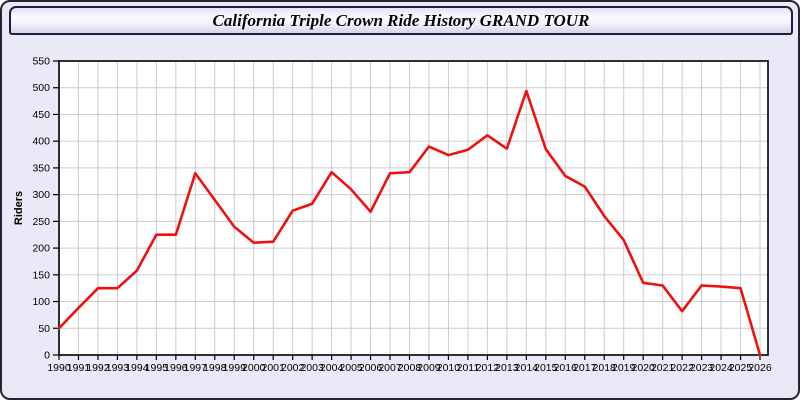 The height and width of the screenshot is (400, 800). What do you see at coordinates (157, 368) in the screenshot?
I see `x-tick-label: 1995` at bounding box center [157, 368].